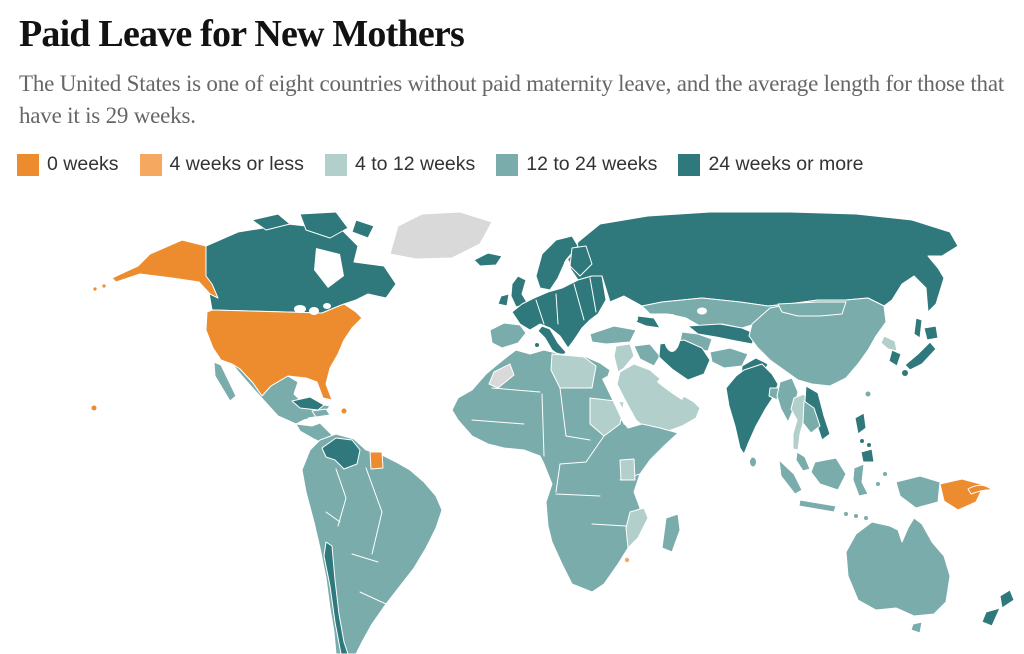 This screenshot has height=654, width=1024. What do you see at coordinates (415, 164) in the screenshot?
I see `legend-label-4-to-12-weeks: 4 to 12 weeks` at bounding box center [415, 164].